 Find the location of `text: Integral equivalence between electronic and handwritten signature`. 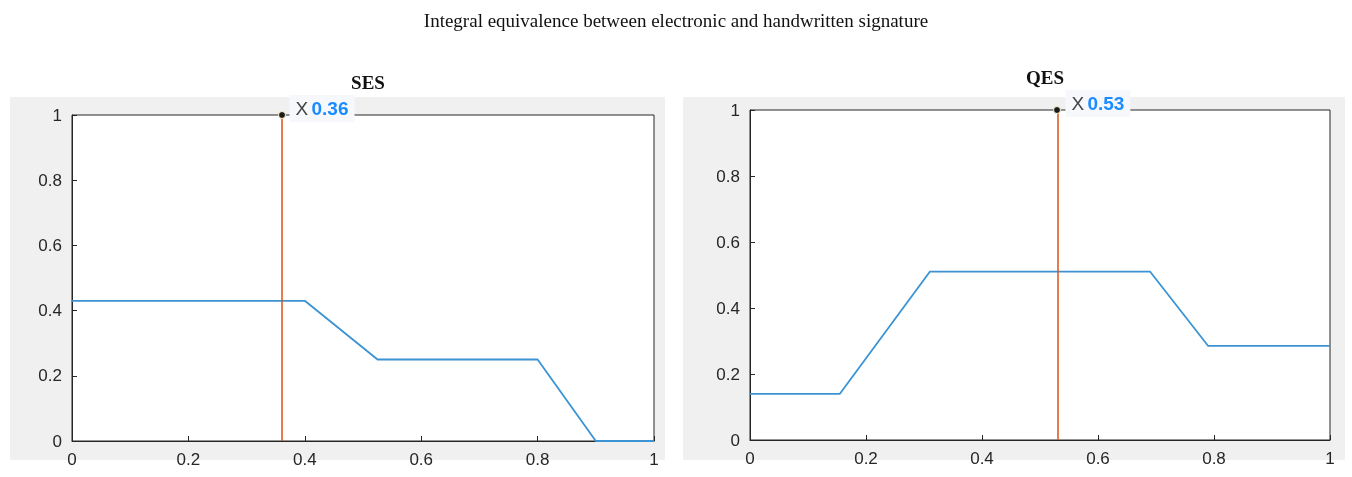

text: Integral equivalence between electronic and handwritten signature is located at coordinates (676, 21).